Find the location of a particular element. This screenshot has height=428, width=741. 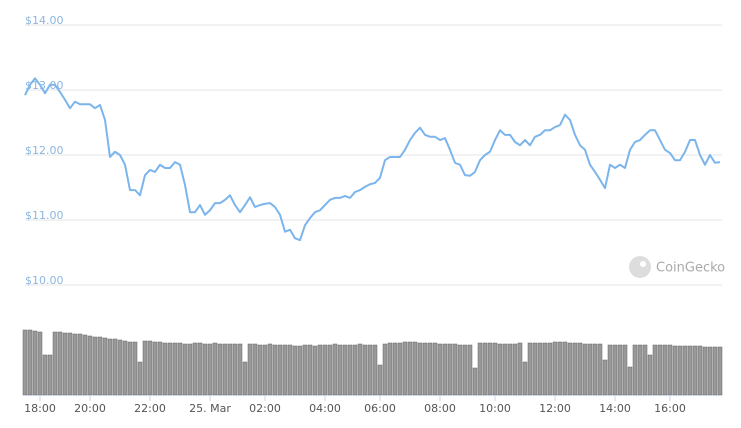

x-tick-label: 12:00 is located at coordinates (555, 408).